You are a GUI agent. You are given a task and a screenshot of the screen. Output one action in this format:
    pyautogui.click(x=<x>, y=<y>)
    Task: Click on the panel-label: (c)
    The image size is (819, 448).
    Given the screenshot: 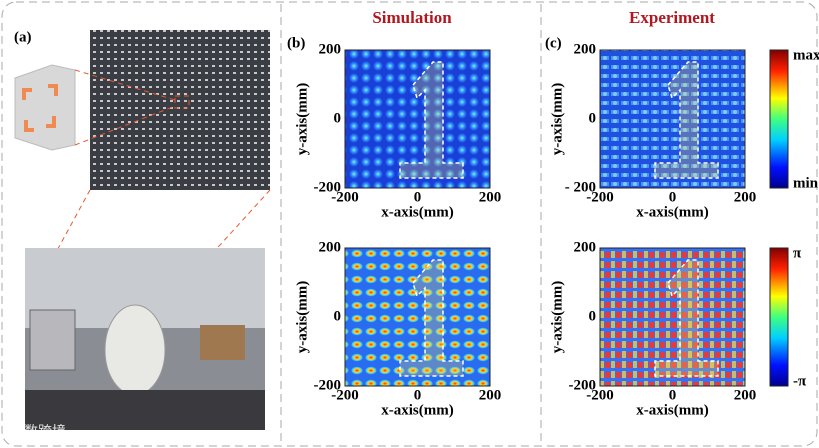 What is the action you would take?
    pyautogui.click(x=553, y=43)
    